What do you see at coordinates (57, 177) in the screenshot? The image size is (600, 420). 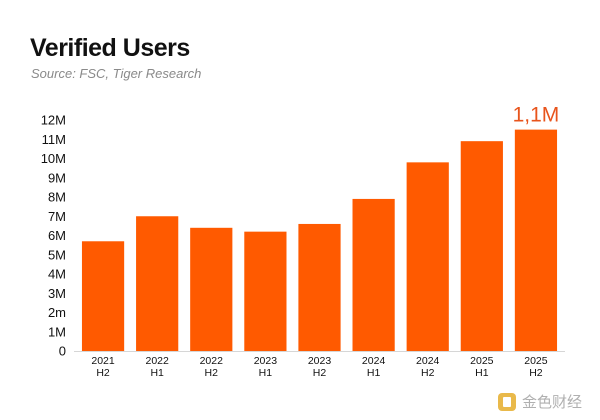 I see `y-tick-label: 9M` at bounding box center [57, 177].